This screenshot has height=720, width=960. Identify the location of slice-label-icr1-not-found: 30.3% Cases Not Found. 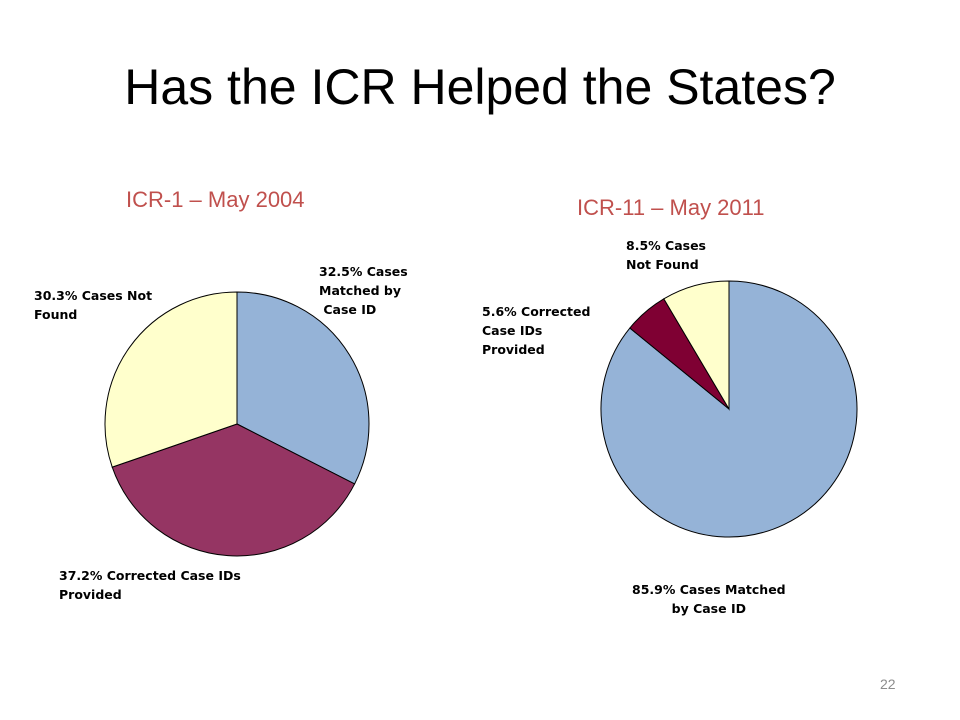
(93, 305).